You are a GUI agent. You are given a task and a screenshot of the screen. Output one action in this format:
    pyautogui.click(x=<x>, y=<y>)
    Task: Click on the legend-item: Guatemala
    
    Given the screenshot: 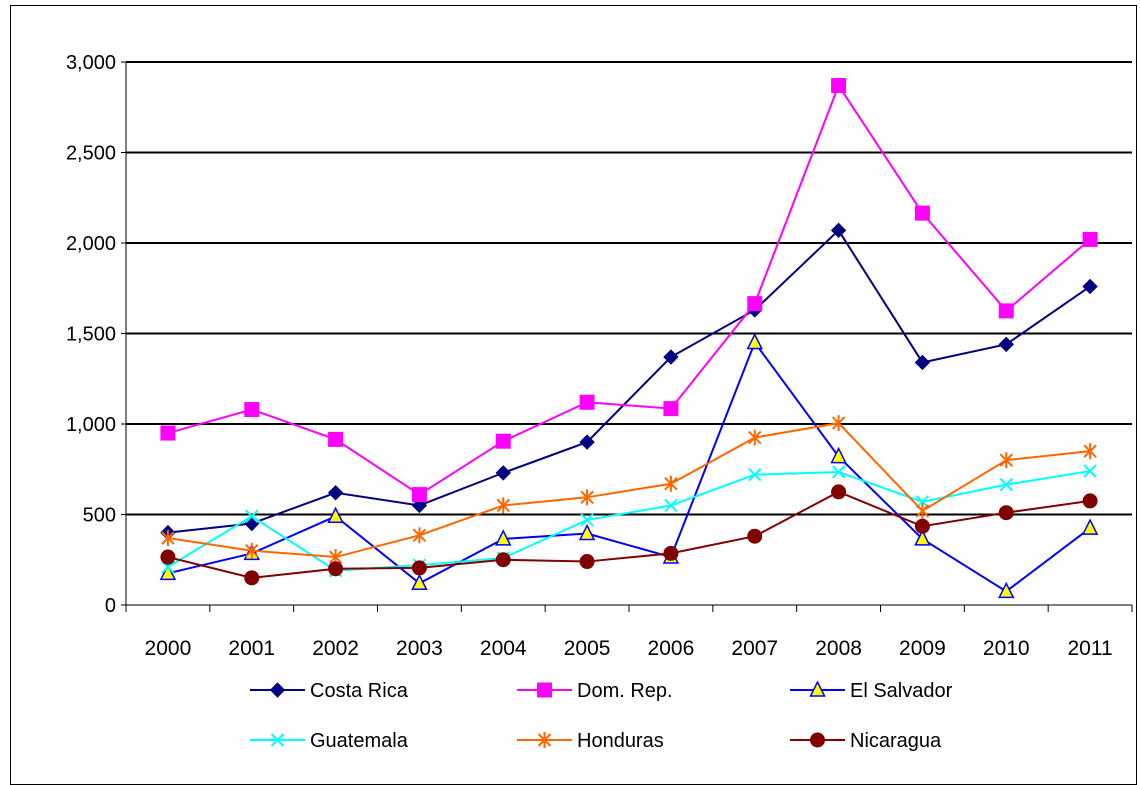 What is the action you would take?
    pyautogui.click(x=329, y=741)
    